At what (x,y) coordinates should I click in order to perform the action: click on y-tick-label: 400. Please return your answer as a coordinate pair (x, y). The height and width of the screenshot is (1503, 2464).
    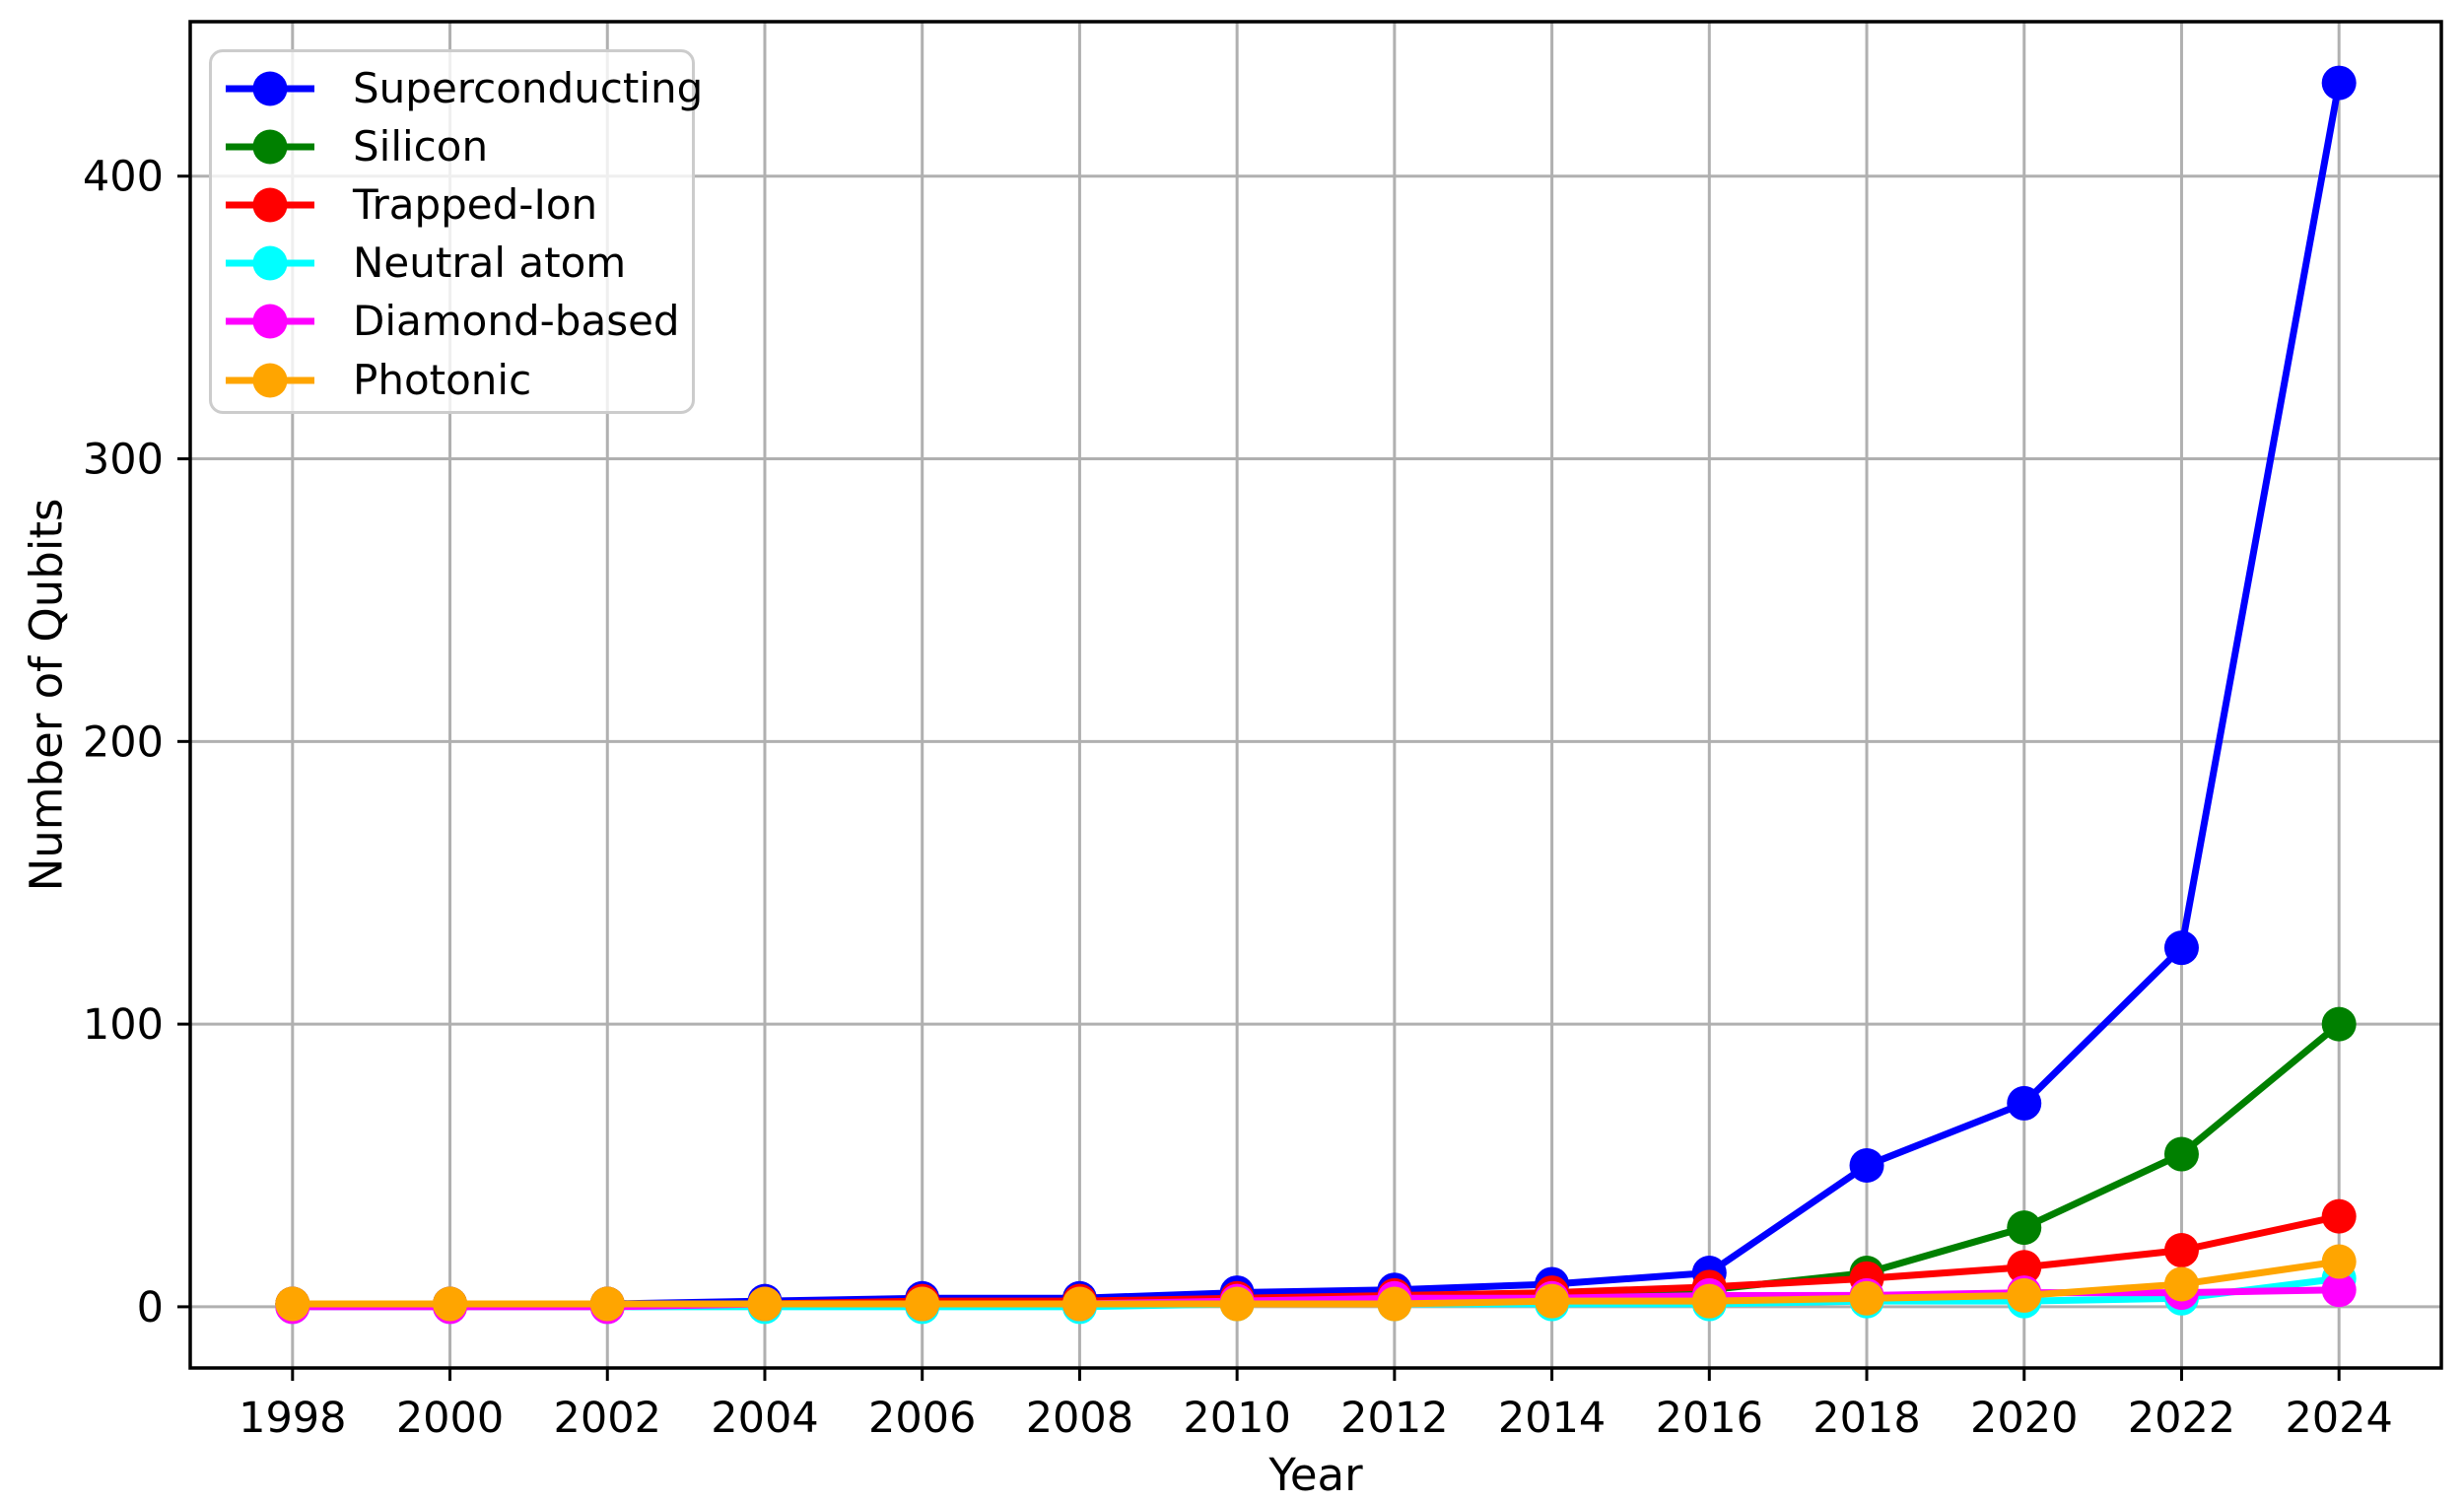
    Looking at the image, I should click on (123, 177).